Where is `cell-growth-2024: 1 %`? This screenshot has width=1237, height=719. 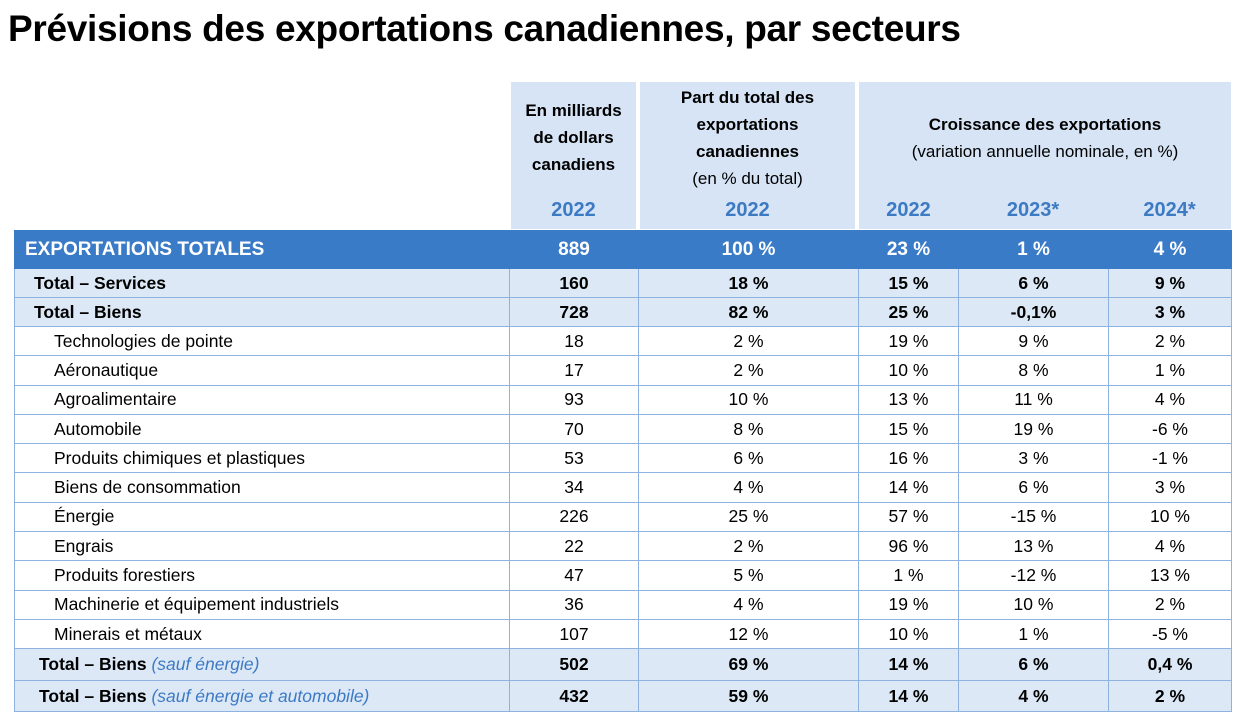
cell-growth-2024: 1 % is located at coordinates (1170, 370).